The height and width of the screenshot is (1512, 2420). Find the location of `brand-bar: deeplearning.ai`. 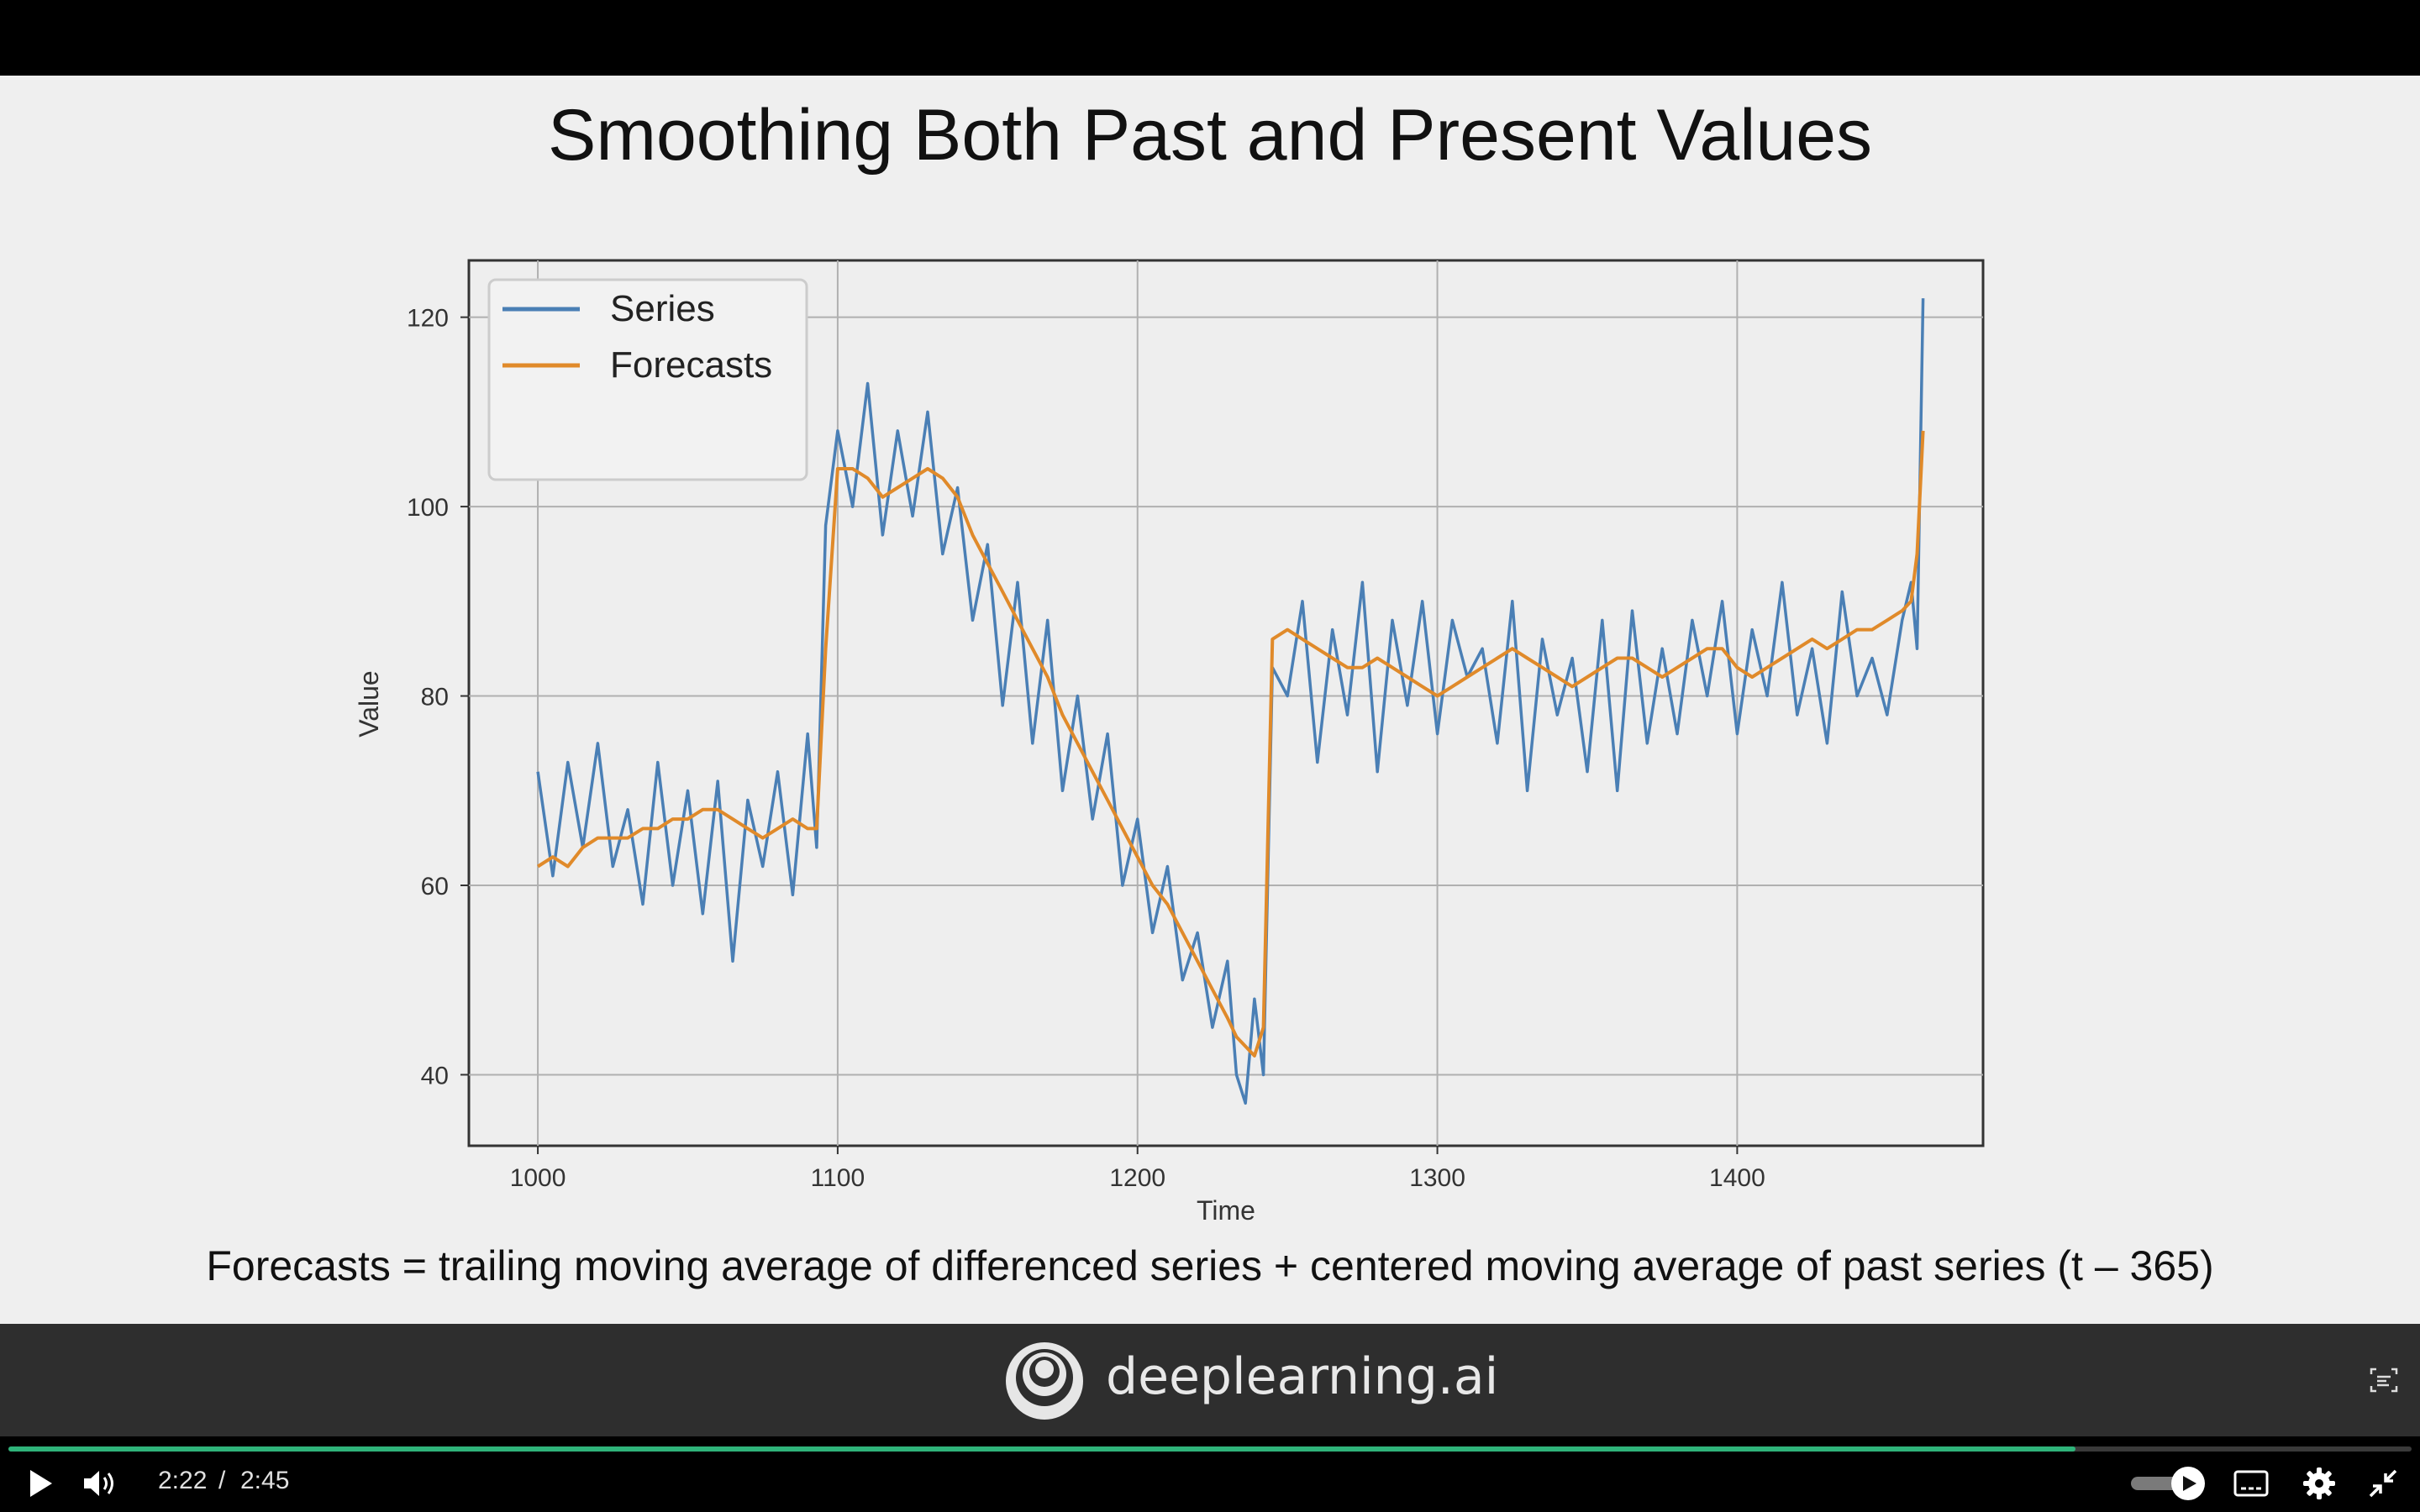

brand-bar: deeplearning.ai is located at coordinates (1210, 1380).